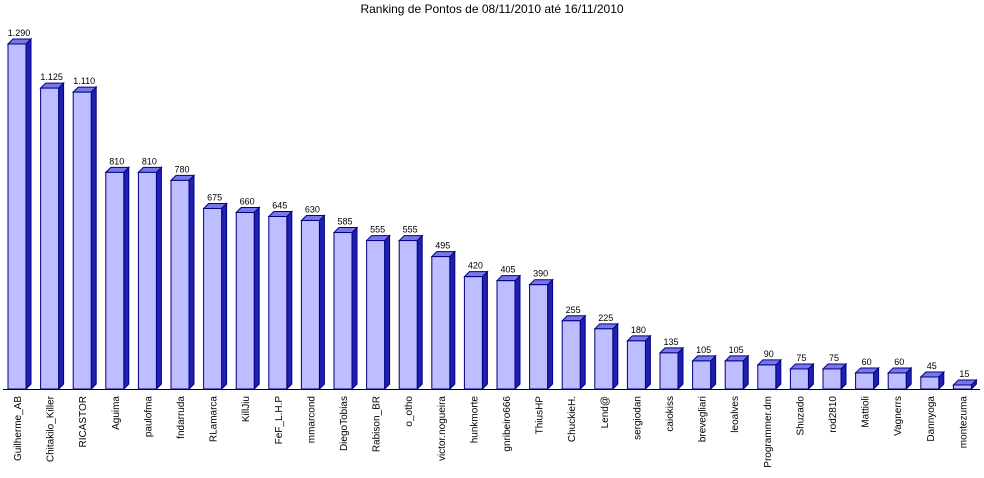  What do you see at coordinates (116, 413) in the screenshot?
I see `x-tick-label: Aguima` at bounding box center [116, 413].